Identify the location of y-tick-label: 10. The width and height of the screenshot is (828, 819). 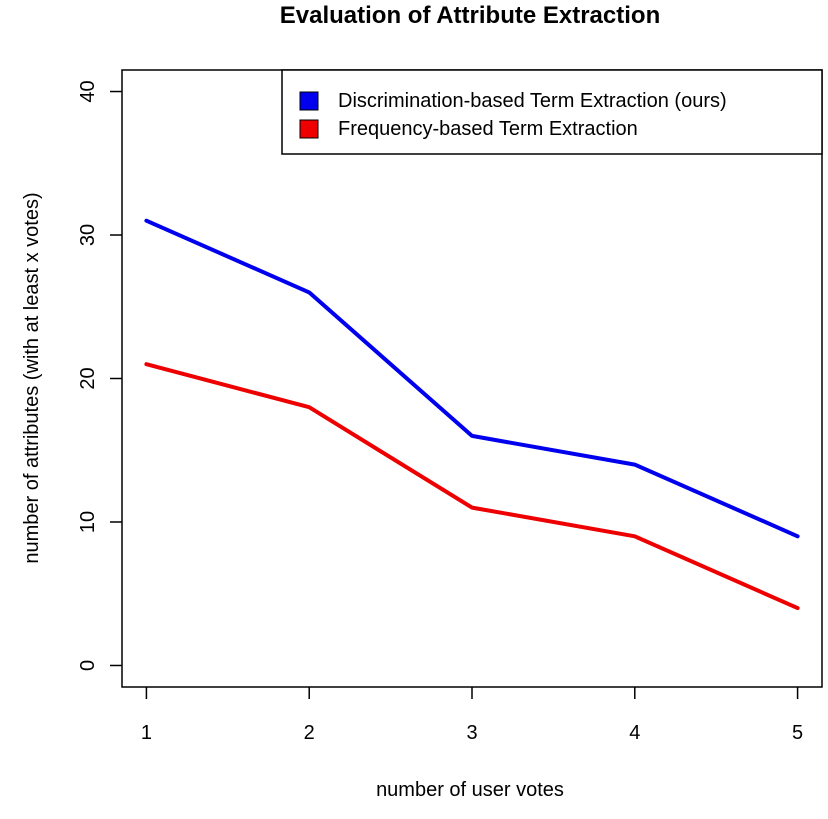
(88, 522).